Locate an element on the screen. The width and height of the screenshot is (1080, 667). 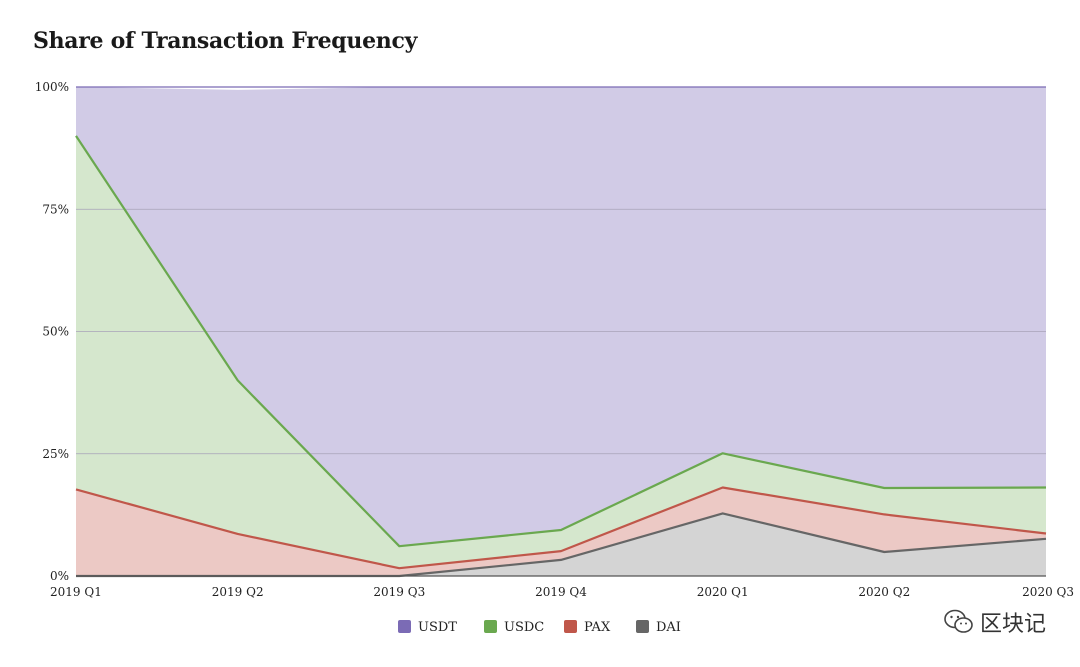
legend-label: PAX is located at coordinates (597, 627).